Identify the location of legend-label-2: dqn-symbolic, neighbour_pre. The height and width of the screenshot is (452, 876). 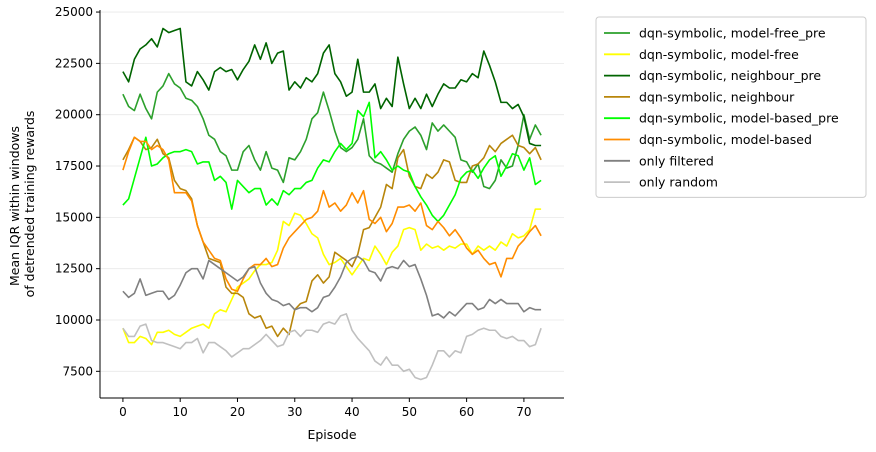
(730, 75).